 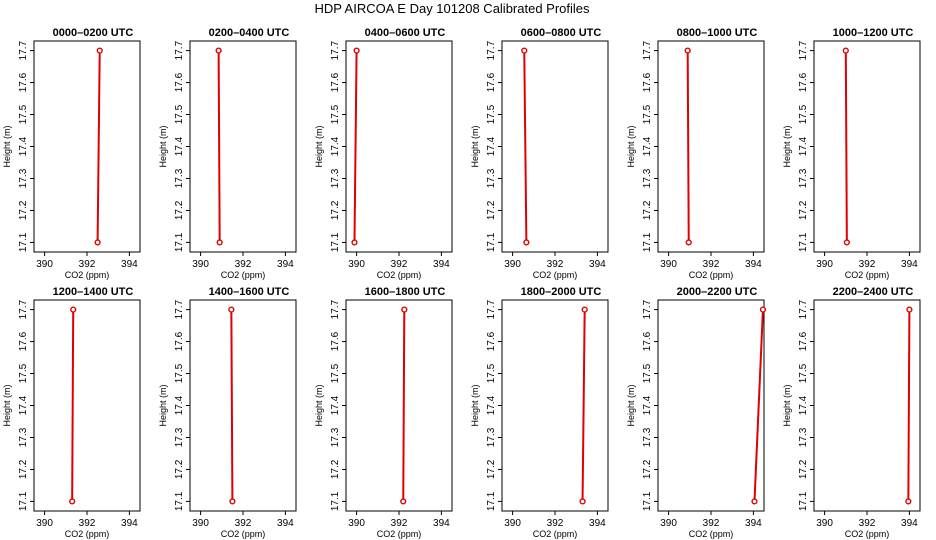 I want to click on panel-title: 1200–1400 UTC, so click(x=93, y=292).